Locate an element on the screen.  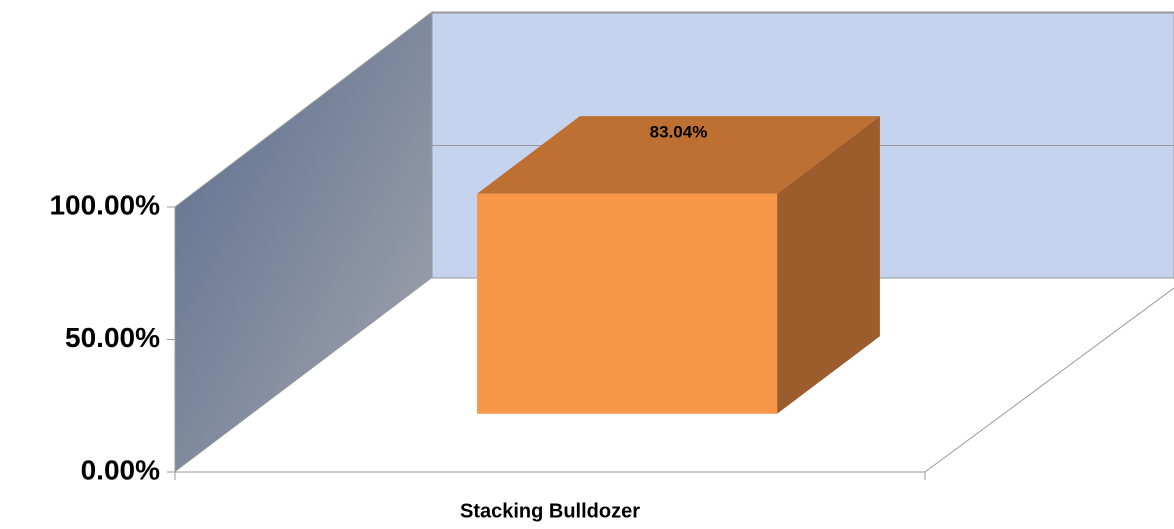
data-label: 83.04% is located at coordinates (679, 131).